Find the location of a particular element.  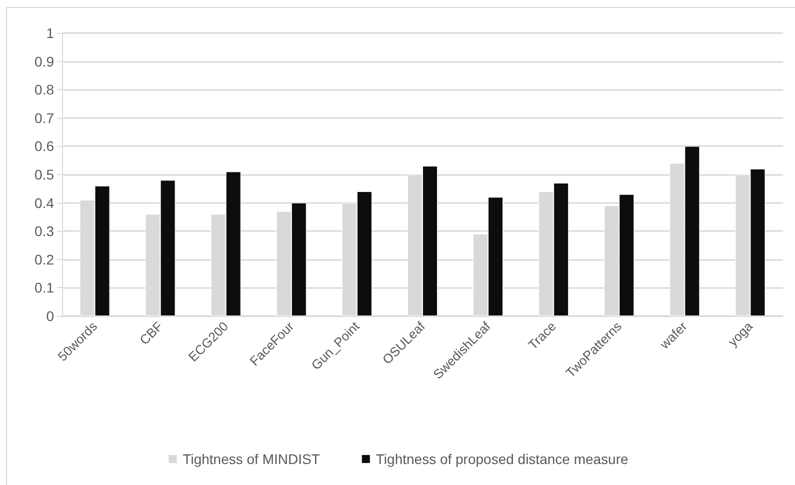

y-tick-label: 0.7 is located at coordinates (44, 118).